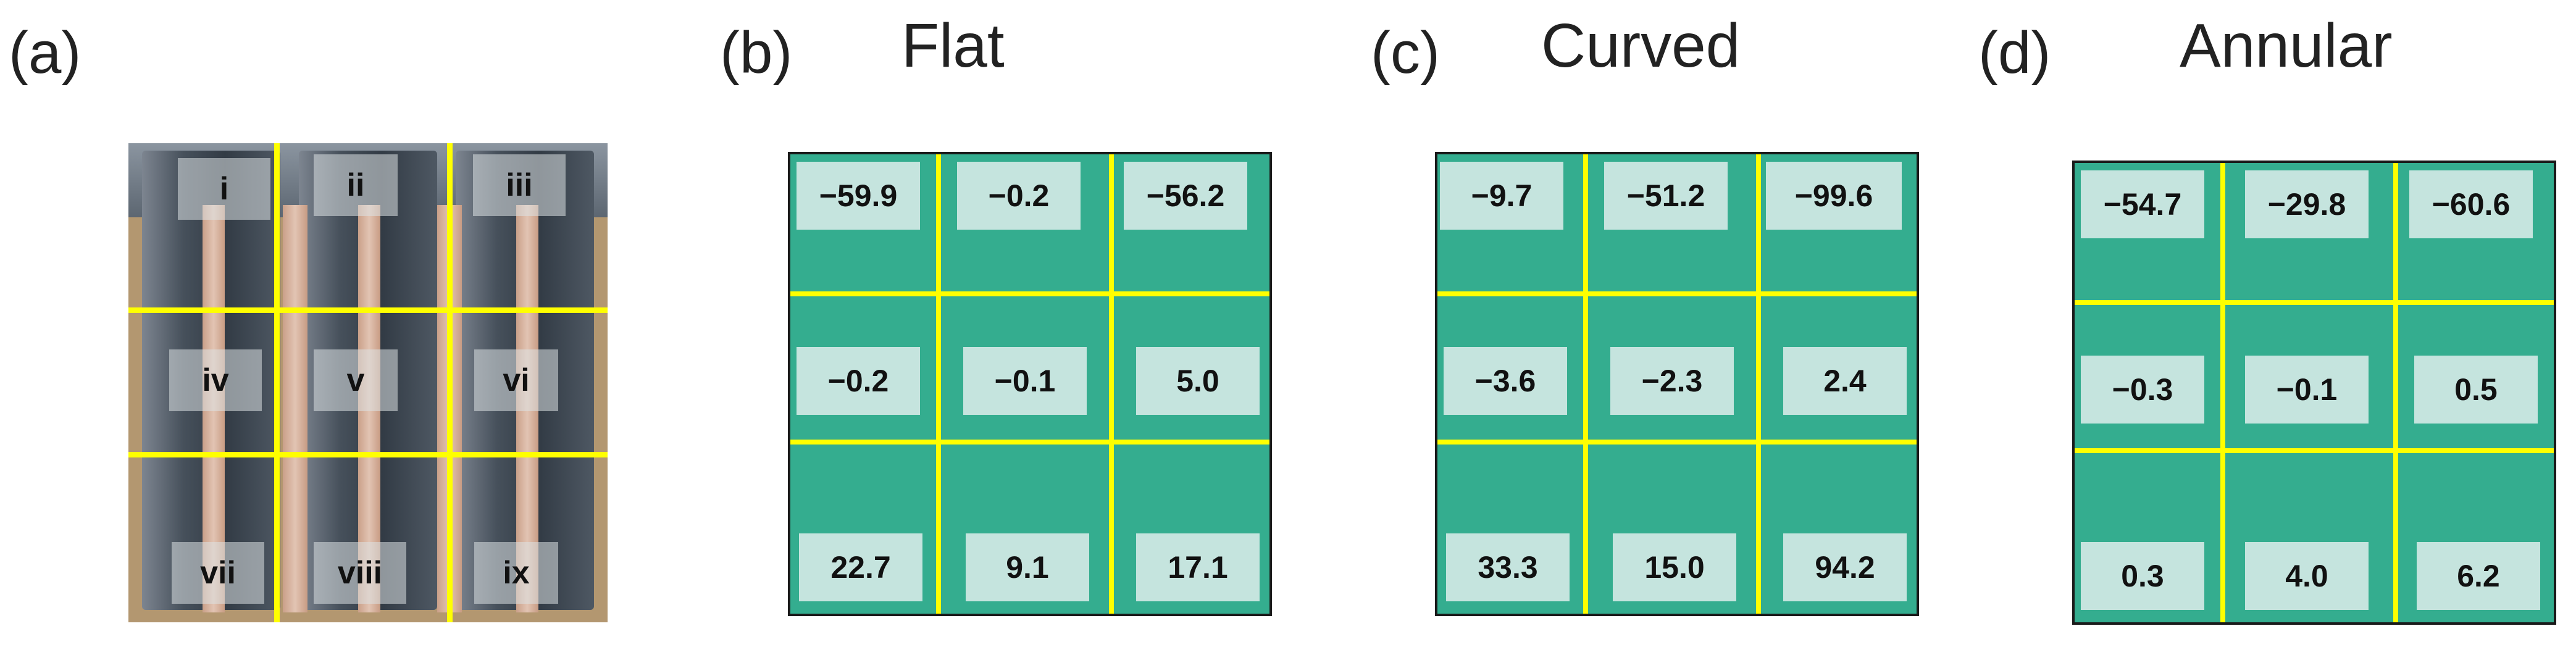  I want to click on grid-flat-line-h1, so click(1029, 293).